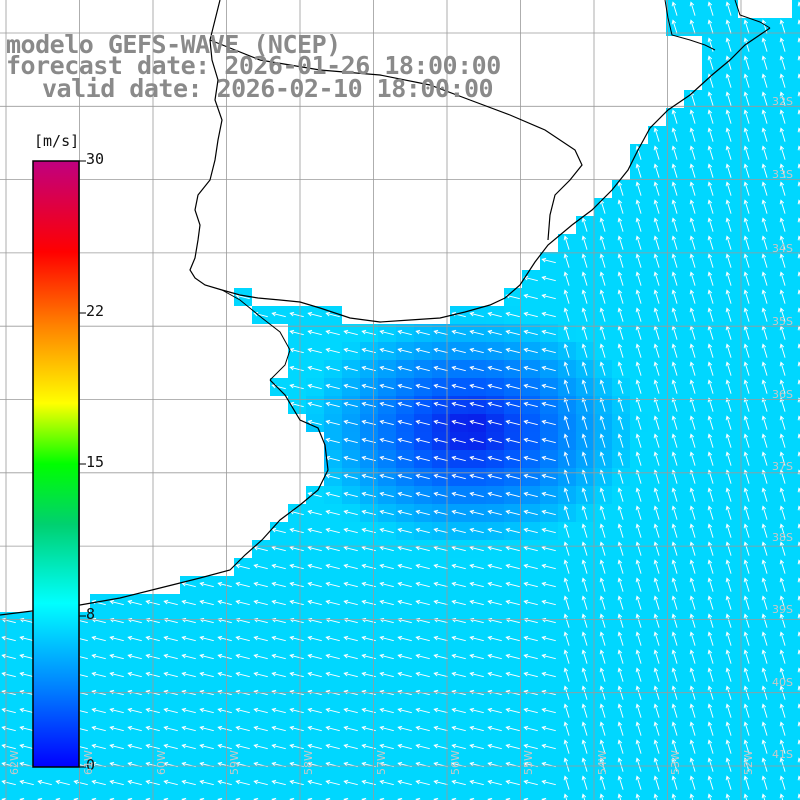 The image size is (800, 800). What do you see at coordinates (173, 44) in the screenshot?
I see `map-title: modelo GEFS-WAVE (NCEP)` at bounding box center [173, 44].